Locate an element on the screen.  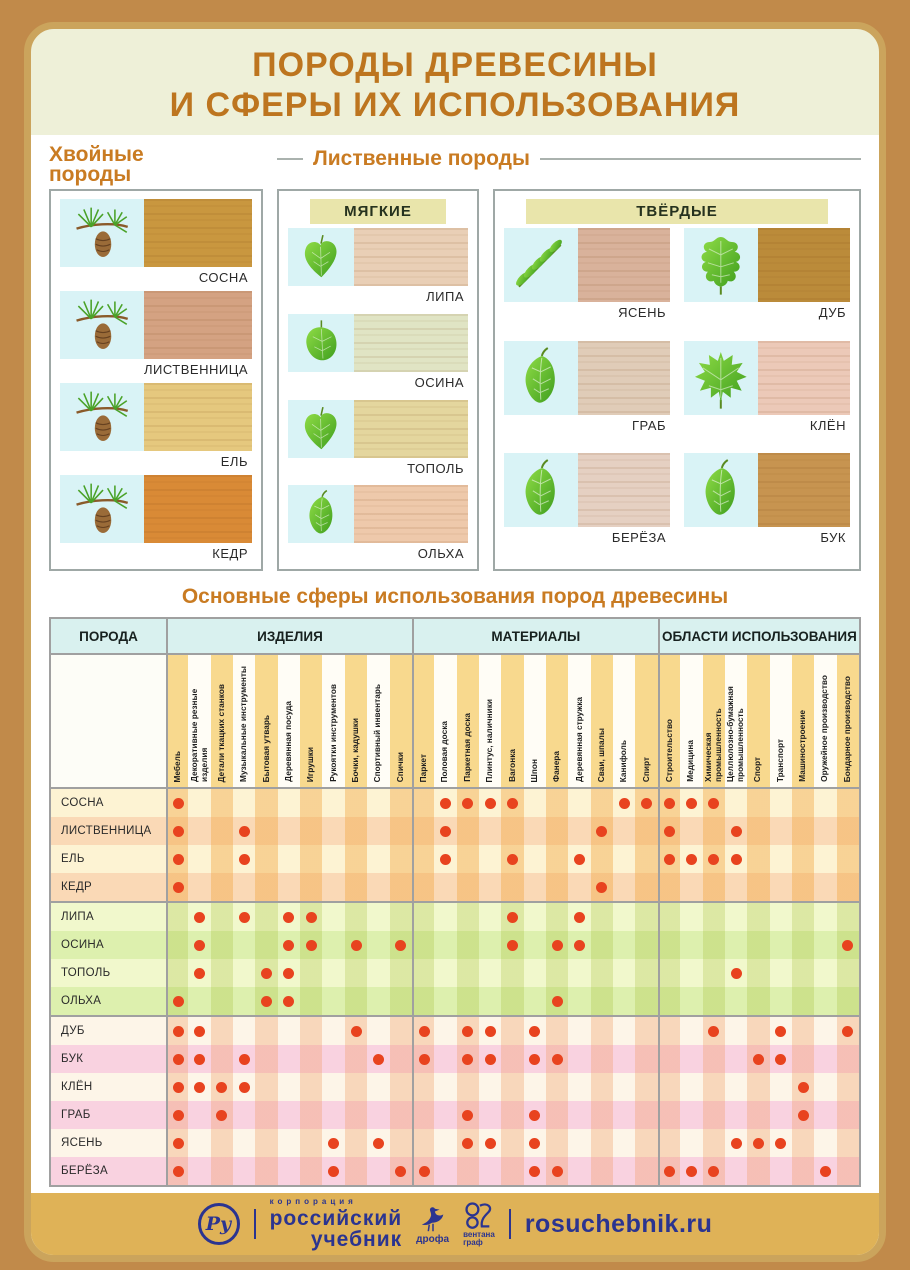
soft-header-bar: МЯГКИЕ is located at coordinates (378, 212).